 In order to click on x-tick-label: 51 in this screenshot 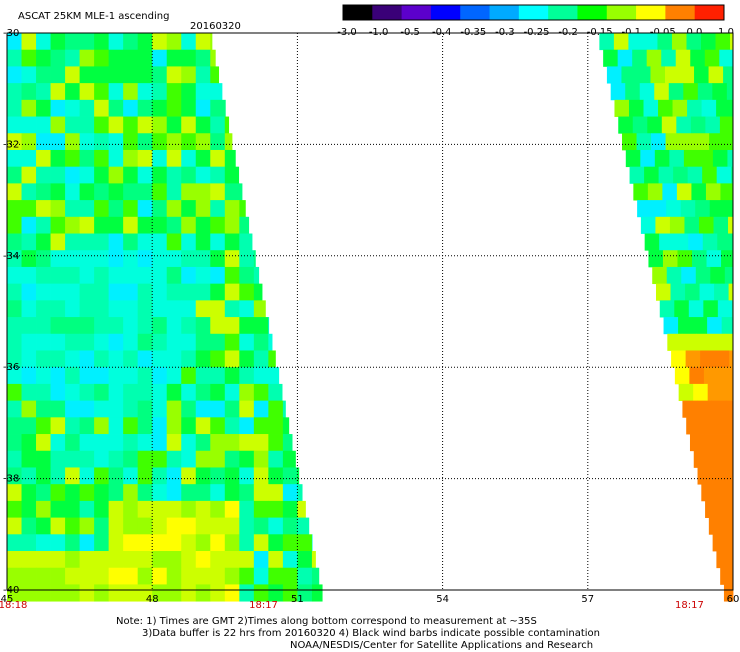, I will do `click(297, 599)`.